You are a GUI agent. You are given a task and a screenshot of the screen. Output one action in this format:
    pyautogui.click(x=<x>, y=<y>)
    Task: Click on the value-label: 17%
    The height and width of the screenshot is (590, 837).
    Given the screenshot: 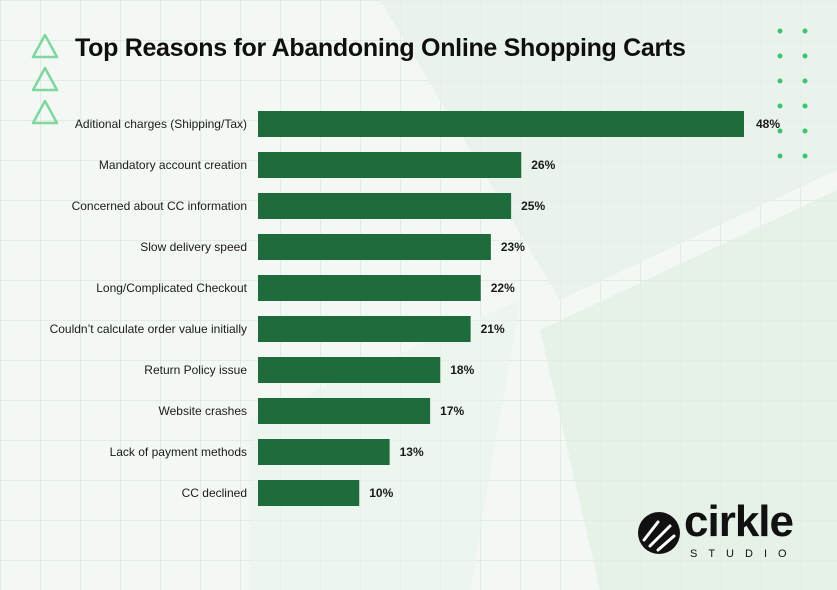 What is the action you would take?
    pyautogui.click(x=452, y=411)
    